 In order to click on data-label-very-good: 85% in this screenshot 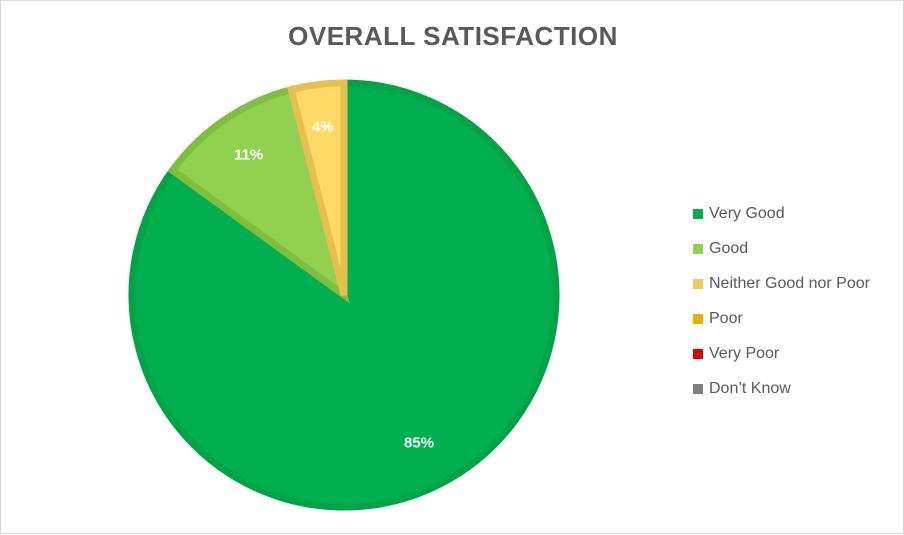, I will do `click(419, 442)`.